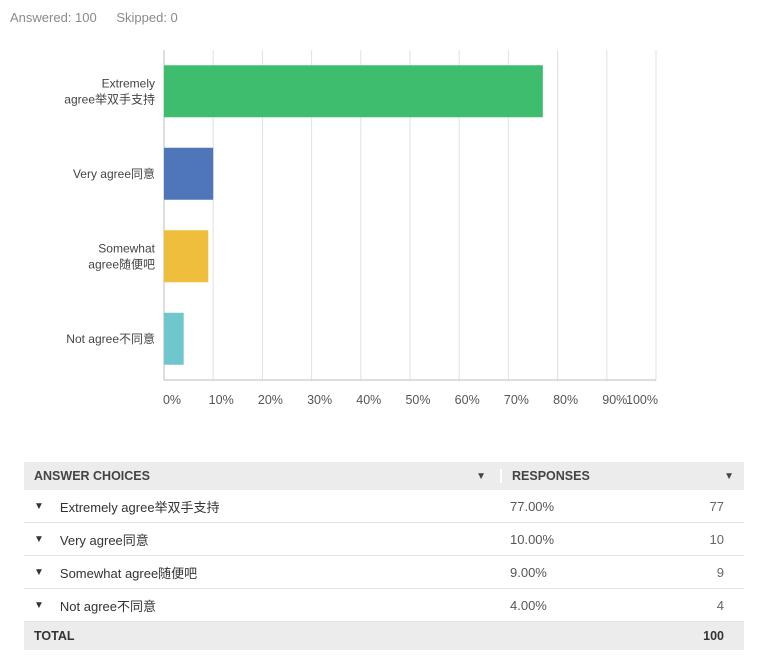 Image resolution: width=759 pixels, height=655 pixels. I want to click on category-label: agree随便吧, so click(121, 263).